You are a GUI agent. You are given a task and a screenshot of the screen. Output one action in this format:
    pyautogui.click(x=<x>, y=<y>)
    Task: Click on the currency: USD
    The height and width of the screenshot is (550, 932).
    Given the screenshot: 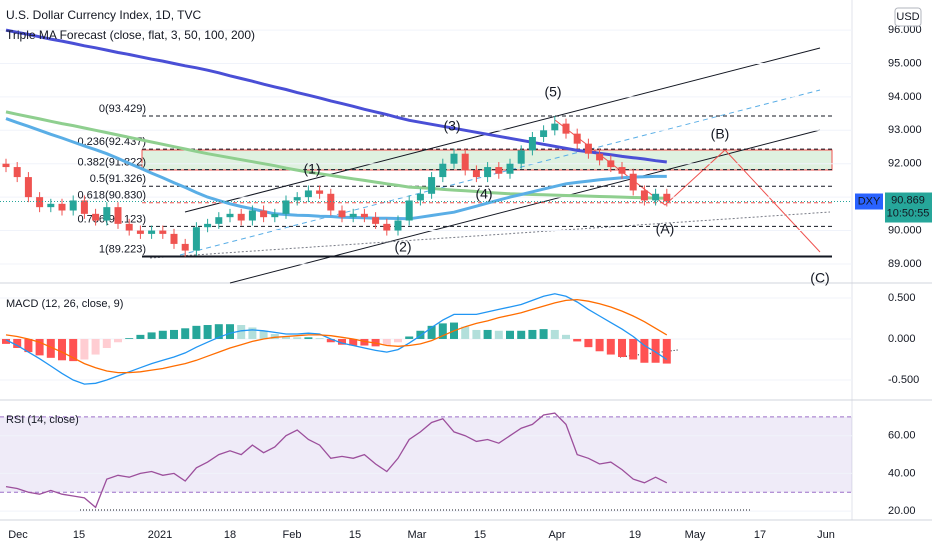 What is the action you would take?
    pyautogui.click(x=907, y=17)
    